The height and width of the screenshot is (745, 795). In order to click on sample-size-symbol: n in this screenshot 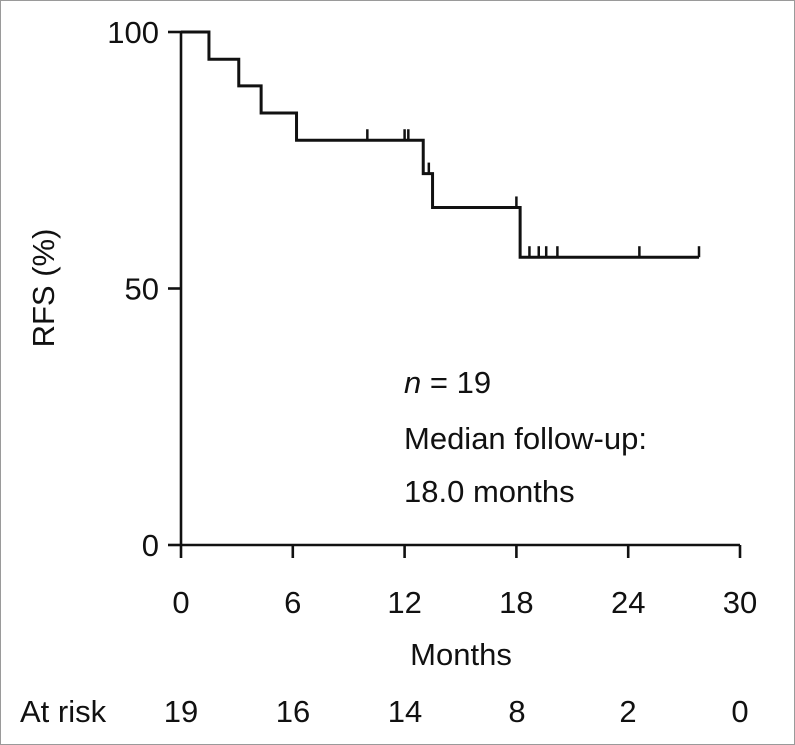, I will do `click(412, 382)`.